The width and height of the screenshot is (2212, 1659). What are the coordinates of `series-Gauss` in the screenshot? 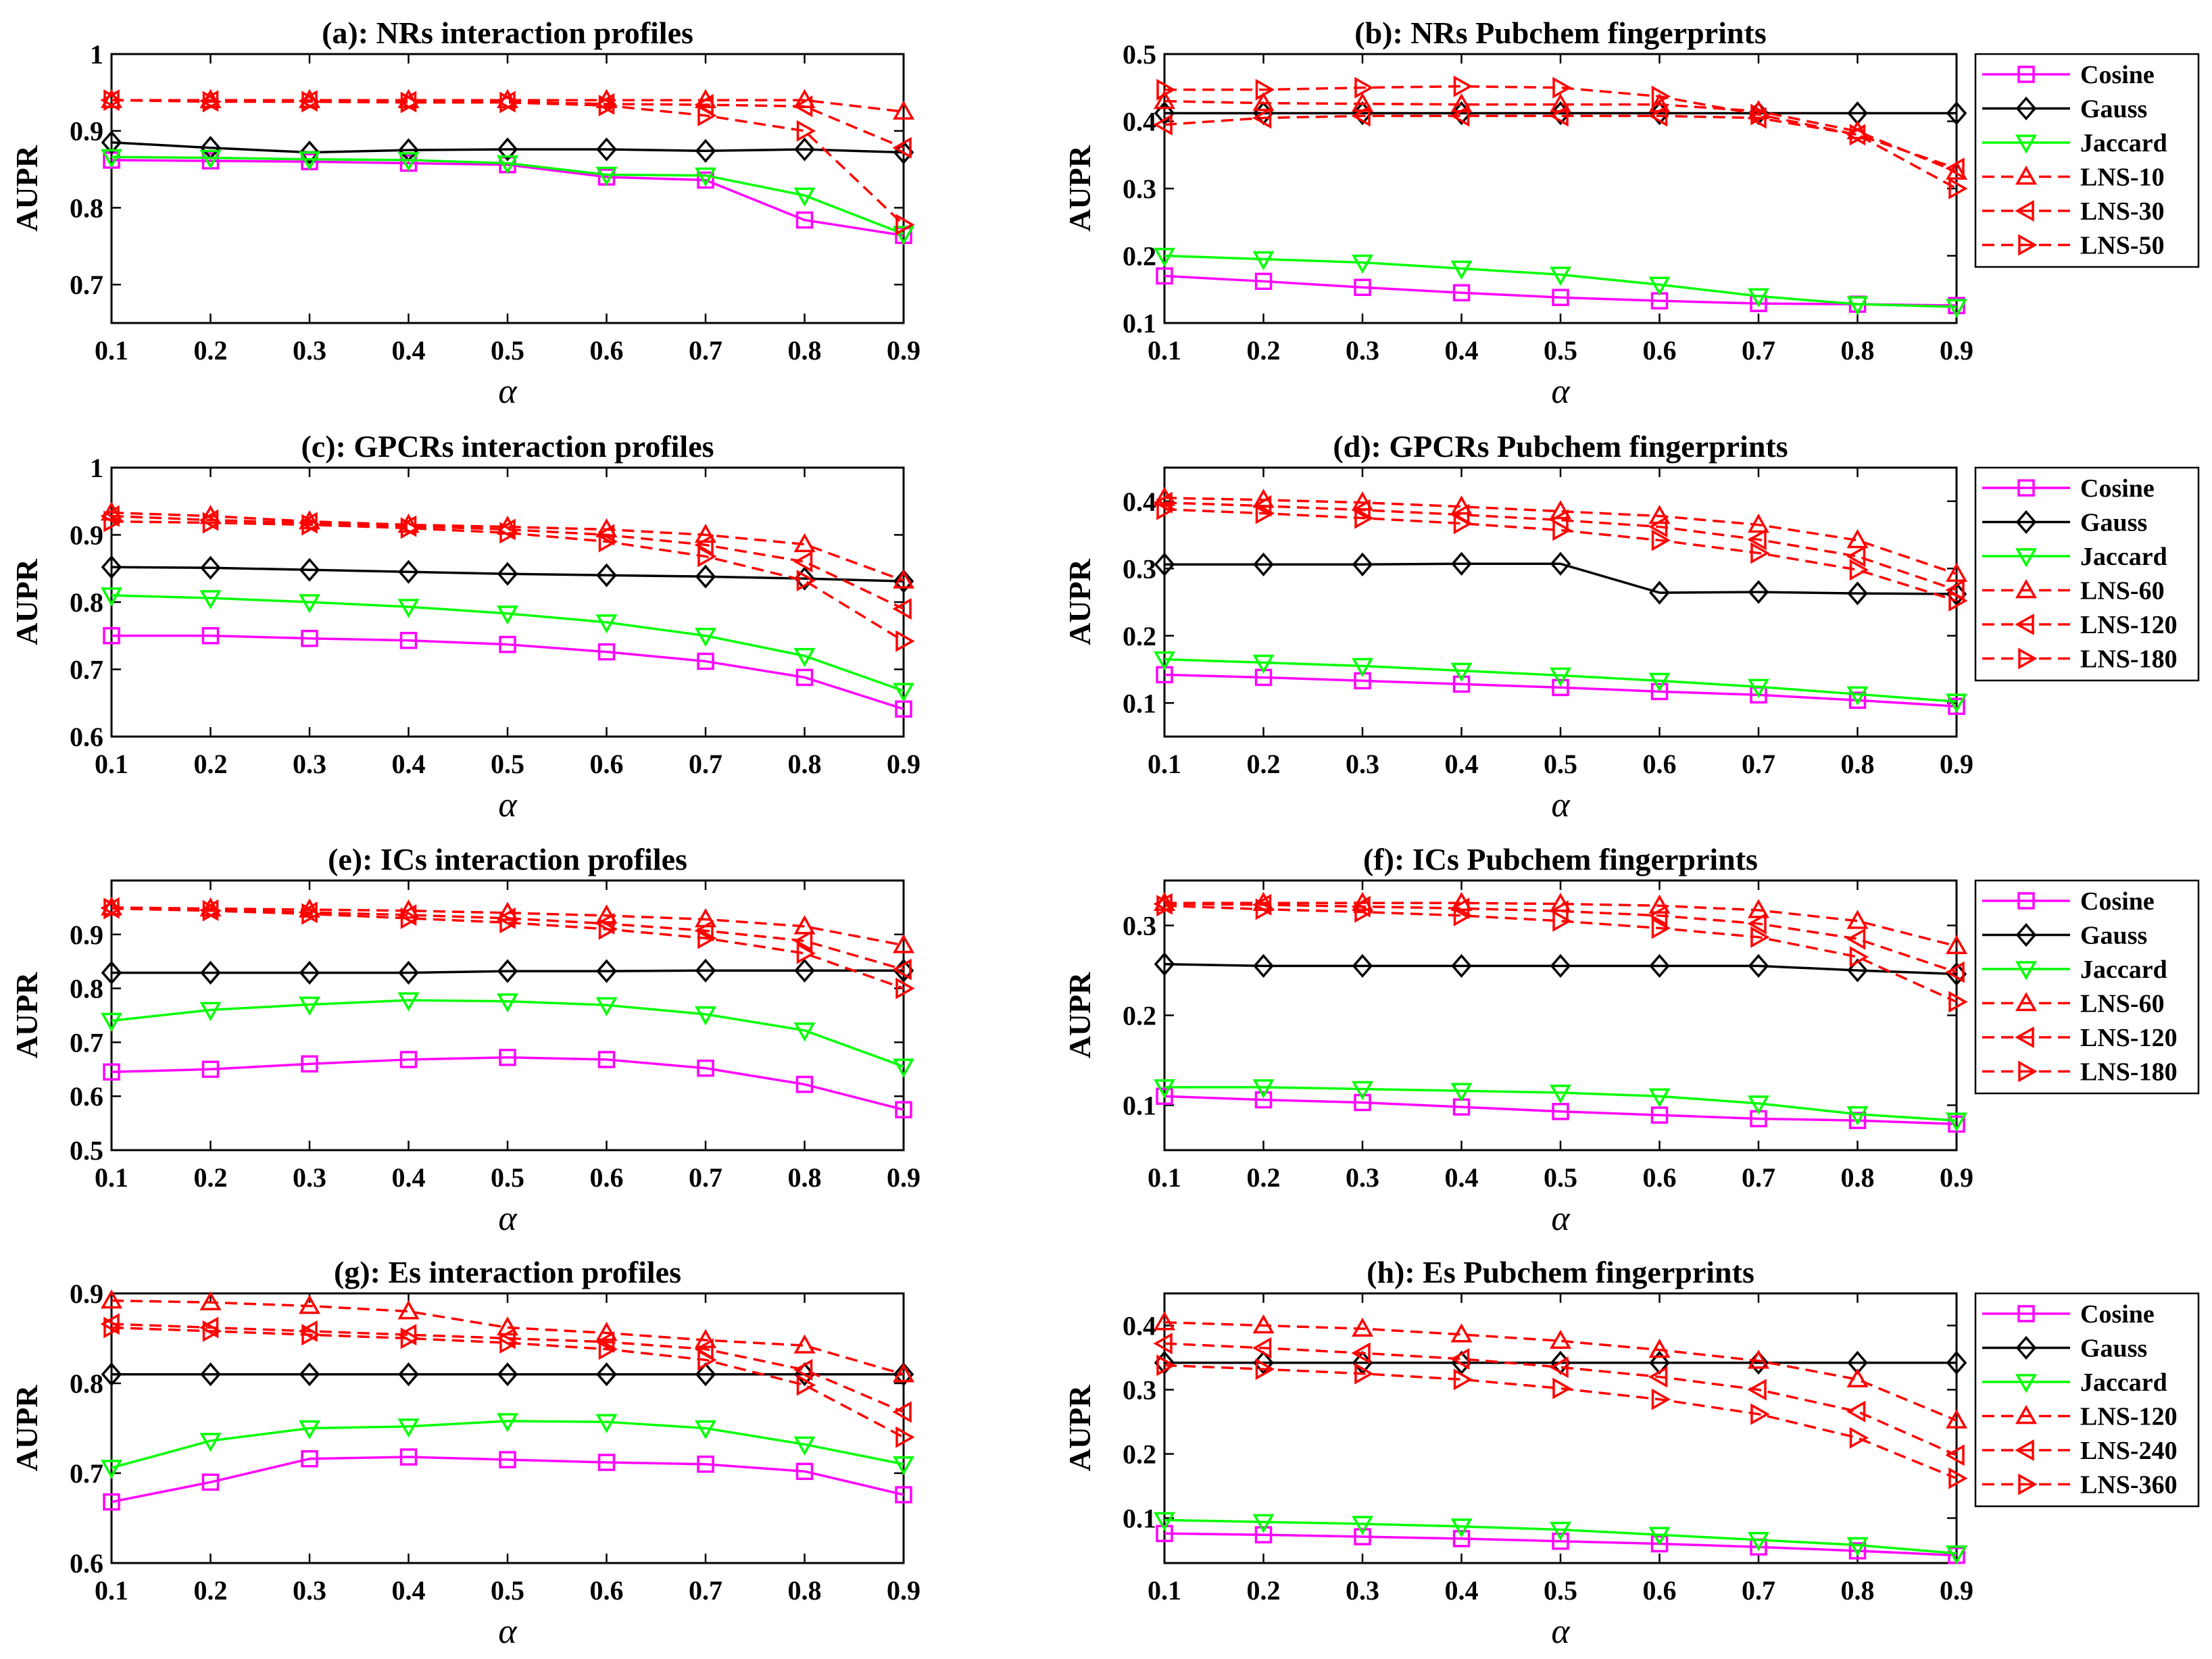 It's located at (1560, 969).